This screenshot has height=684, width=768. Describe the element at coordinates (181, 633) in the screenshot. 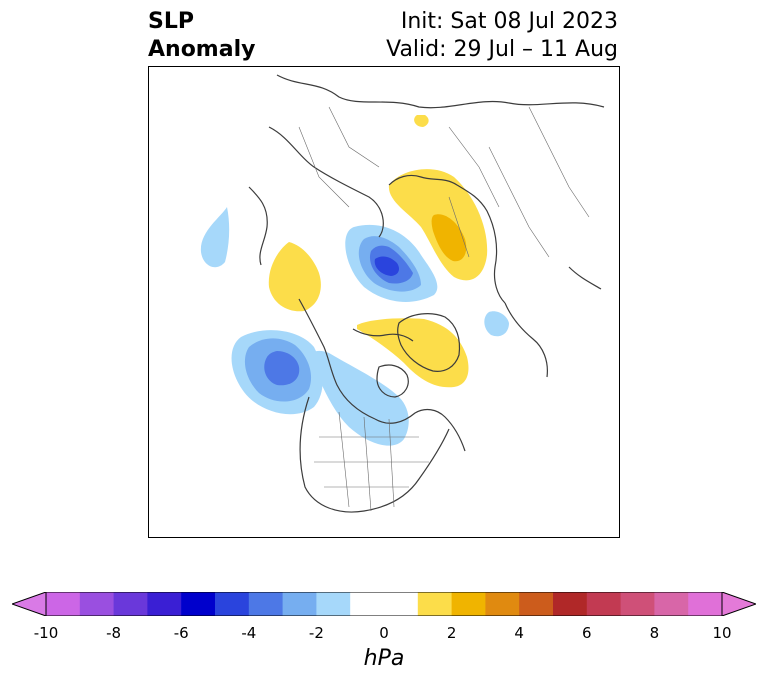

I see `colorbar-tick-label: -6` at that location.